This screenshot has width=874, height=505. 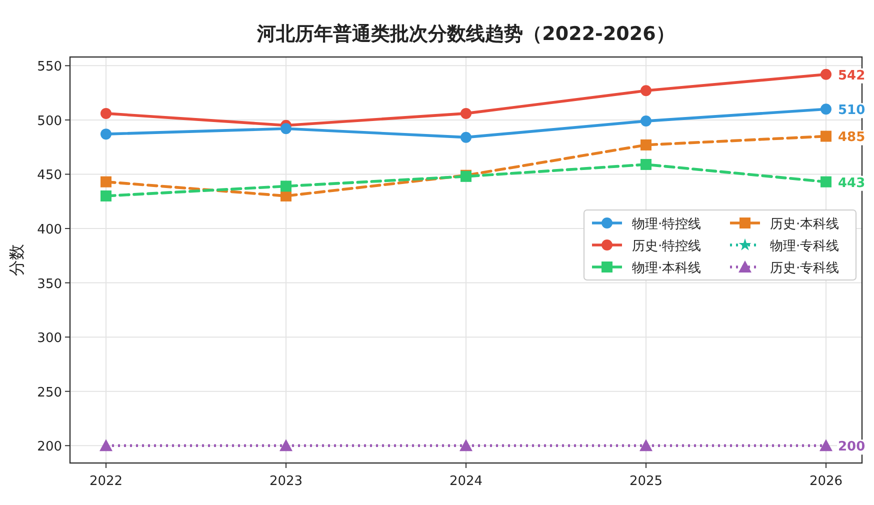 What do you see at coordinates (646, 481) in the screenshot?
I see `x-tick-label: 2025` at bounding box center [646, 481].